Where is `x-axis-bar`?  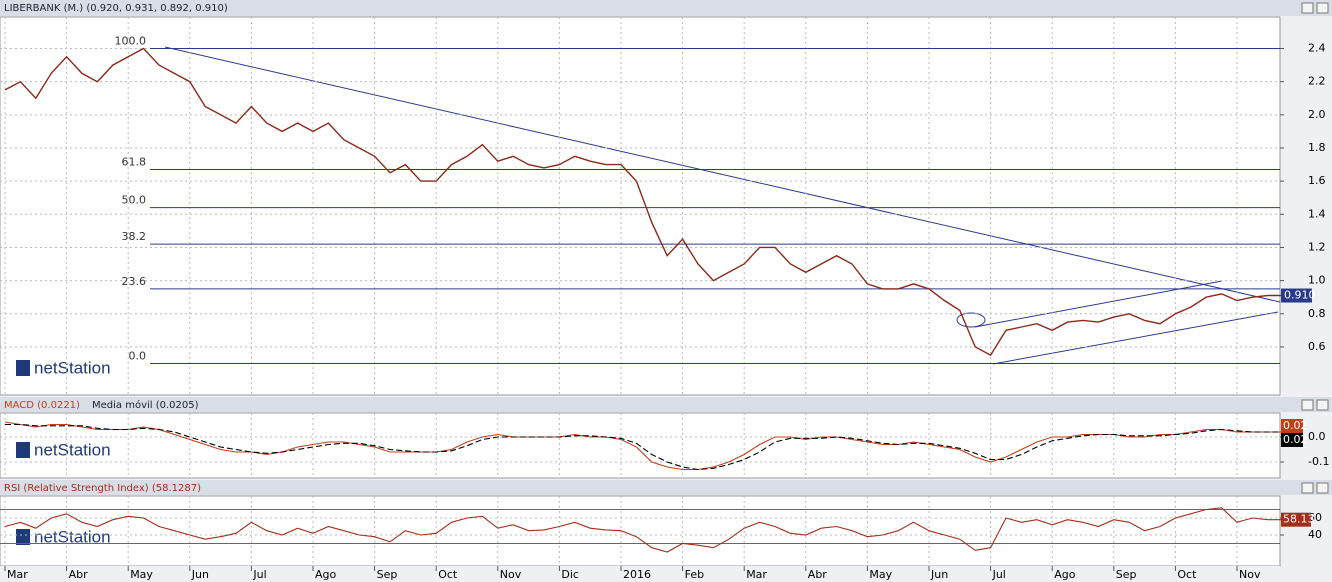 x-axis-bar is located at coordinates (640, 574).